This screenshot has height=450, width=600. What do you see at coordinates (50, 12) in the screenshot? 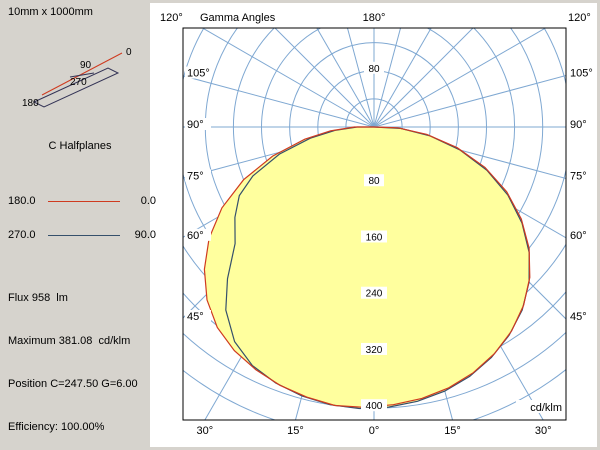
I see `luminaire-size-label: 10mm x 1000mm` at bounding box center [50, 12].